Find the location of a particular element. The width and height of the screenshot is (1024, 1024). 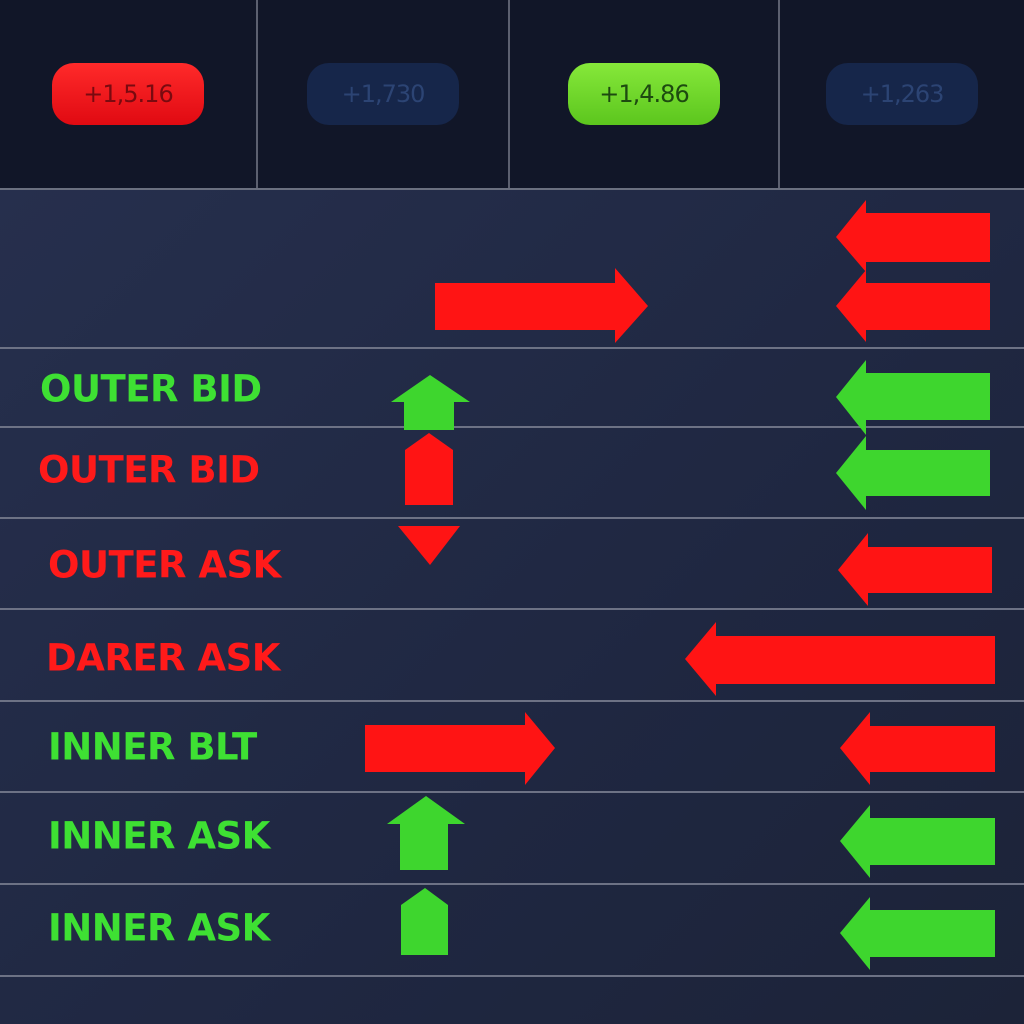

ticker-badge: +1,263 is located at coordinates (902, 94).